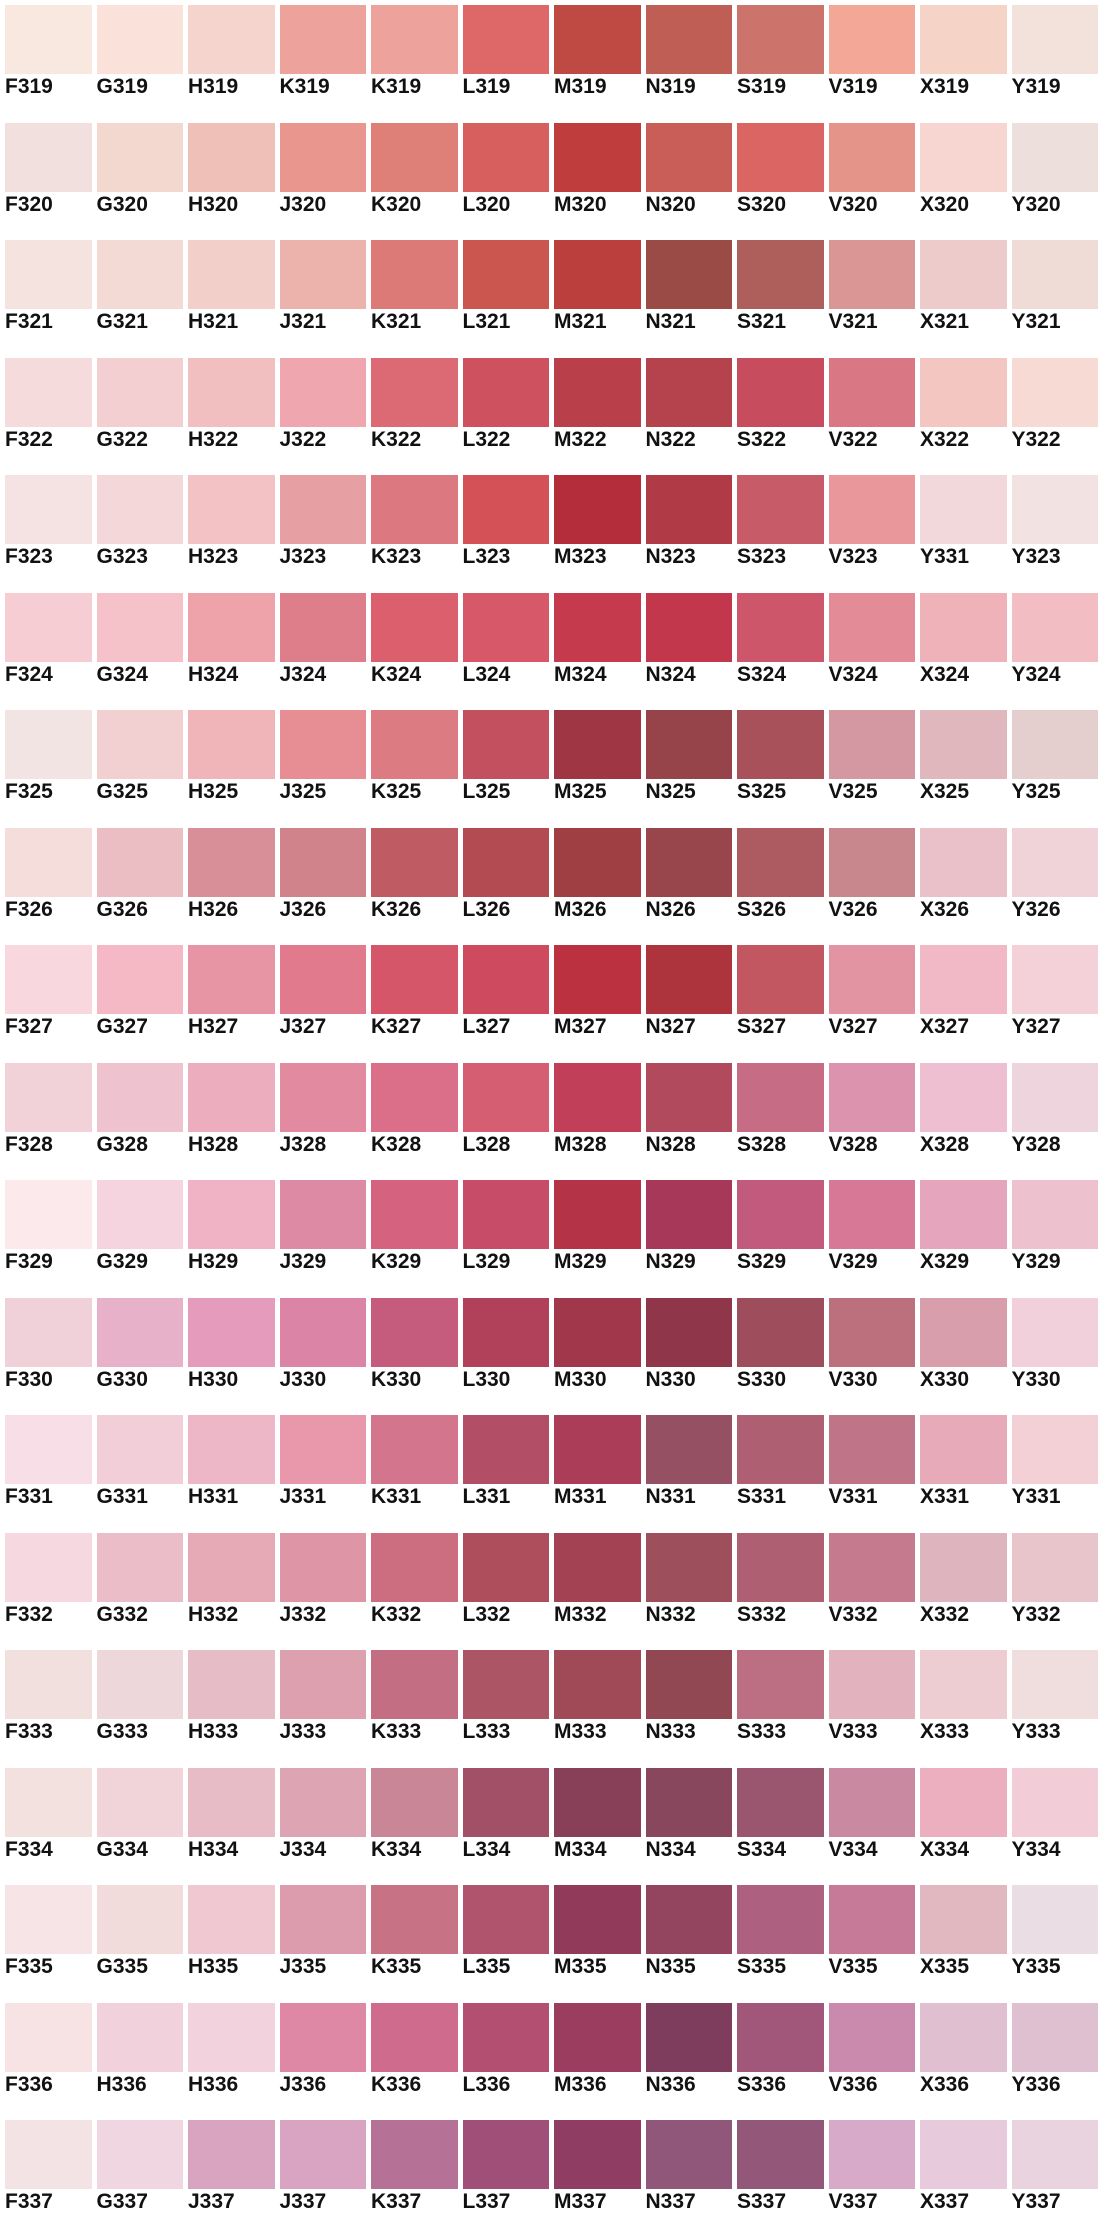  What do you see at coordinates (139, 1004) in the screenshot?
I see `color-swatch-cell: G327` at bounding box center [139, 1004].